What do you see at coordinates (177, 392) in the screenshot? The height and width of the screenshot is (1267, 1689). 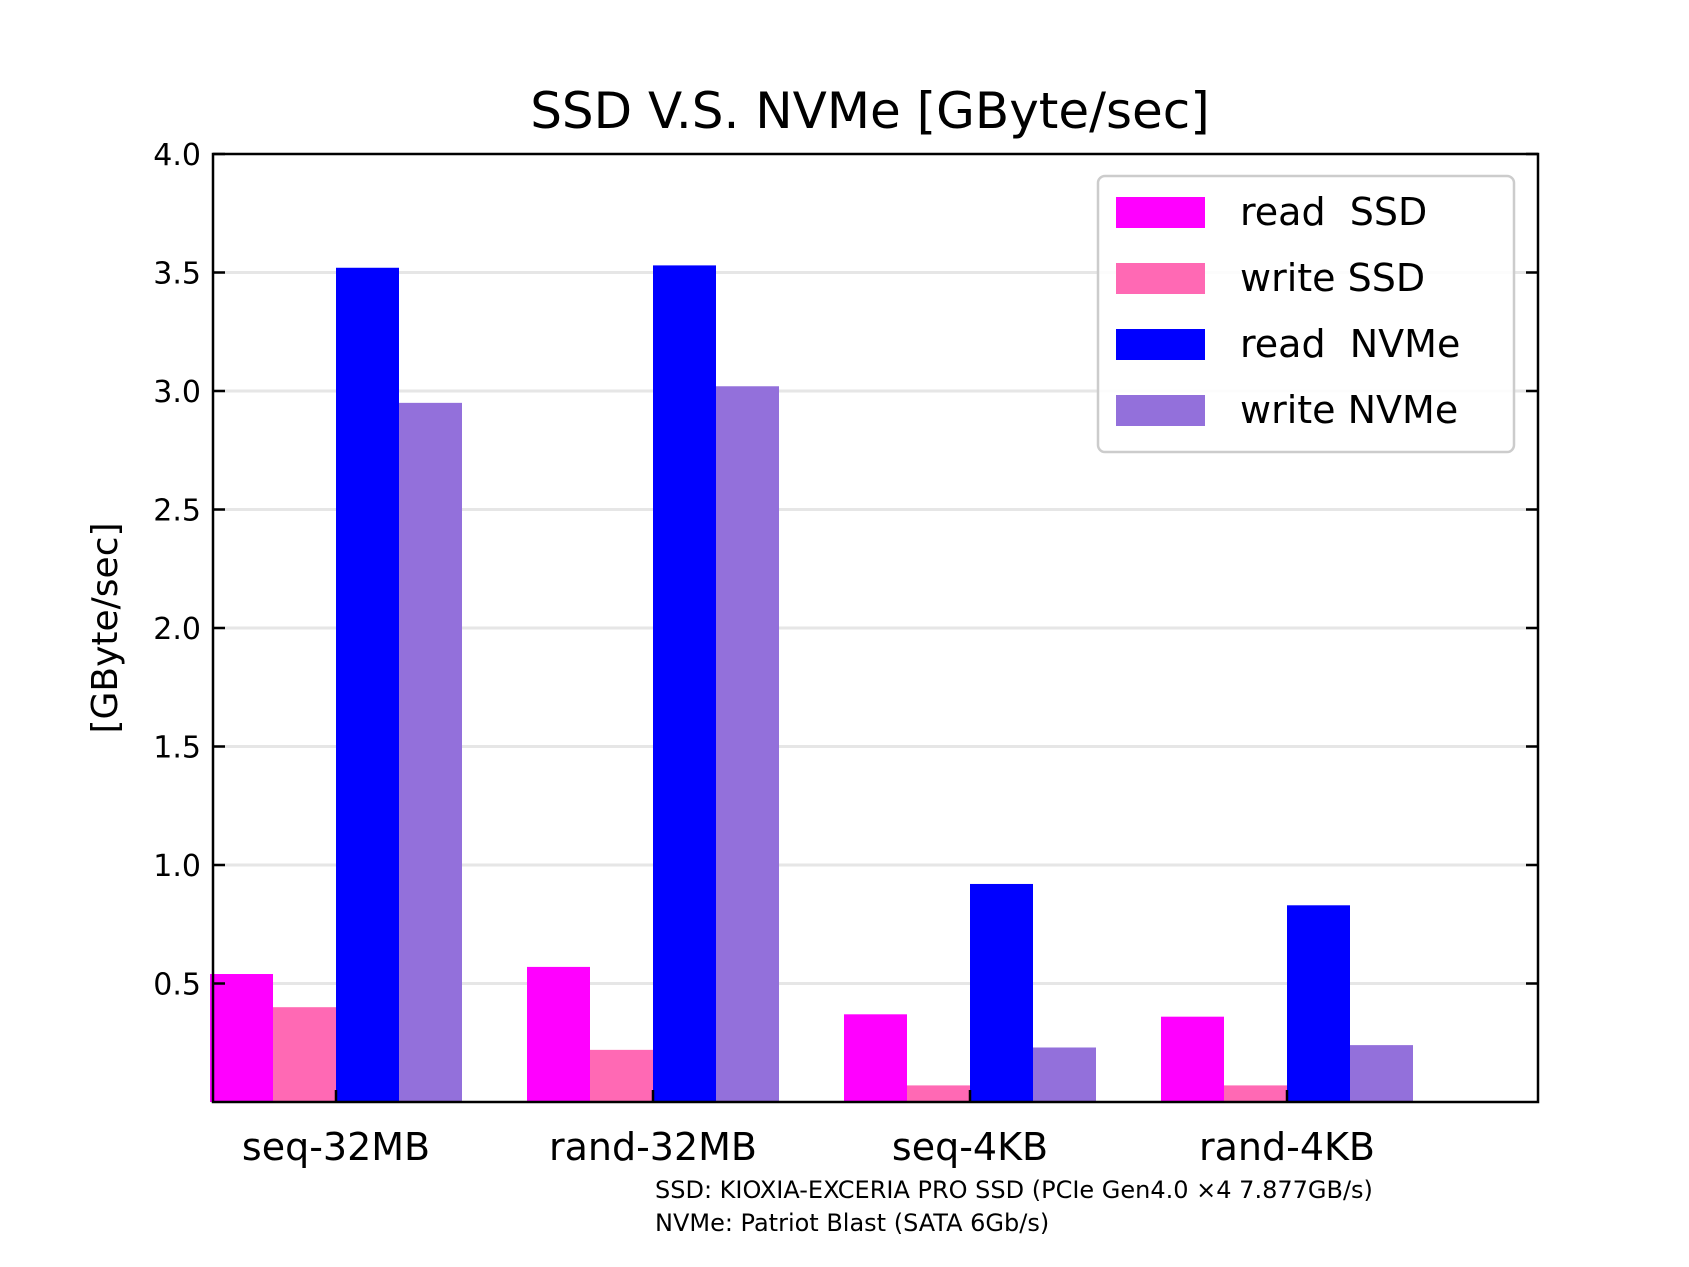 I see `y-tick-label: 3.0` at bounding box center [177, 392].